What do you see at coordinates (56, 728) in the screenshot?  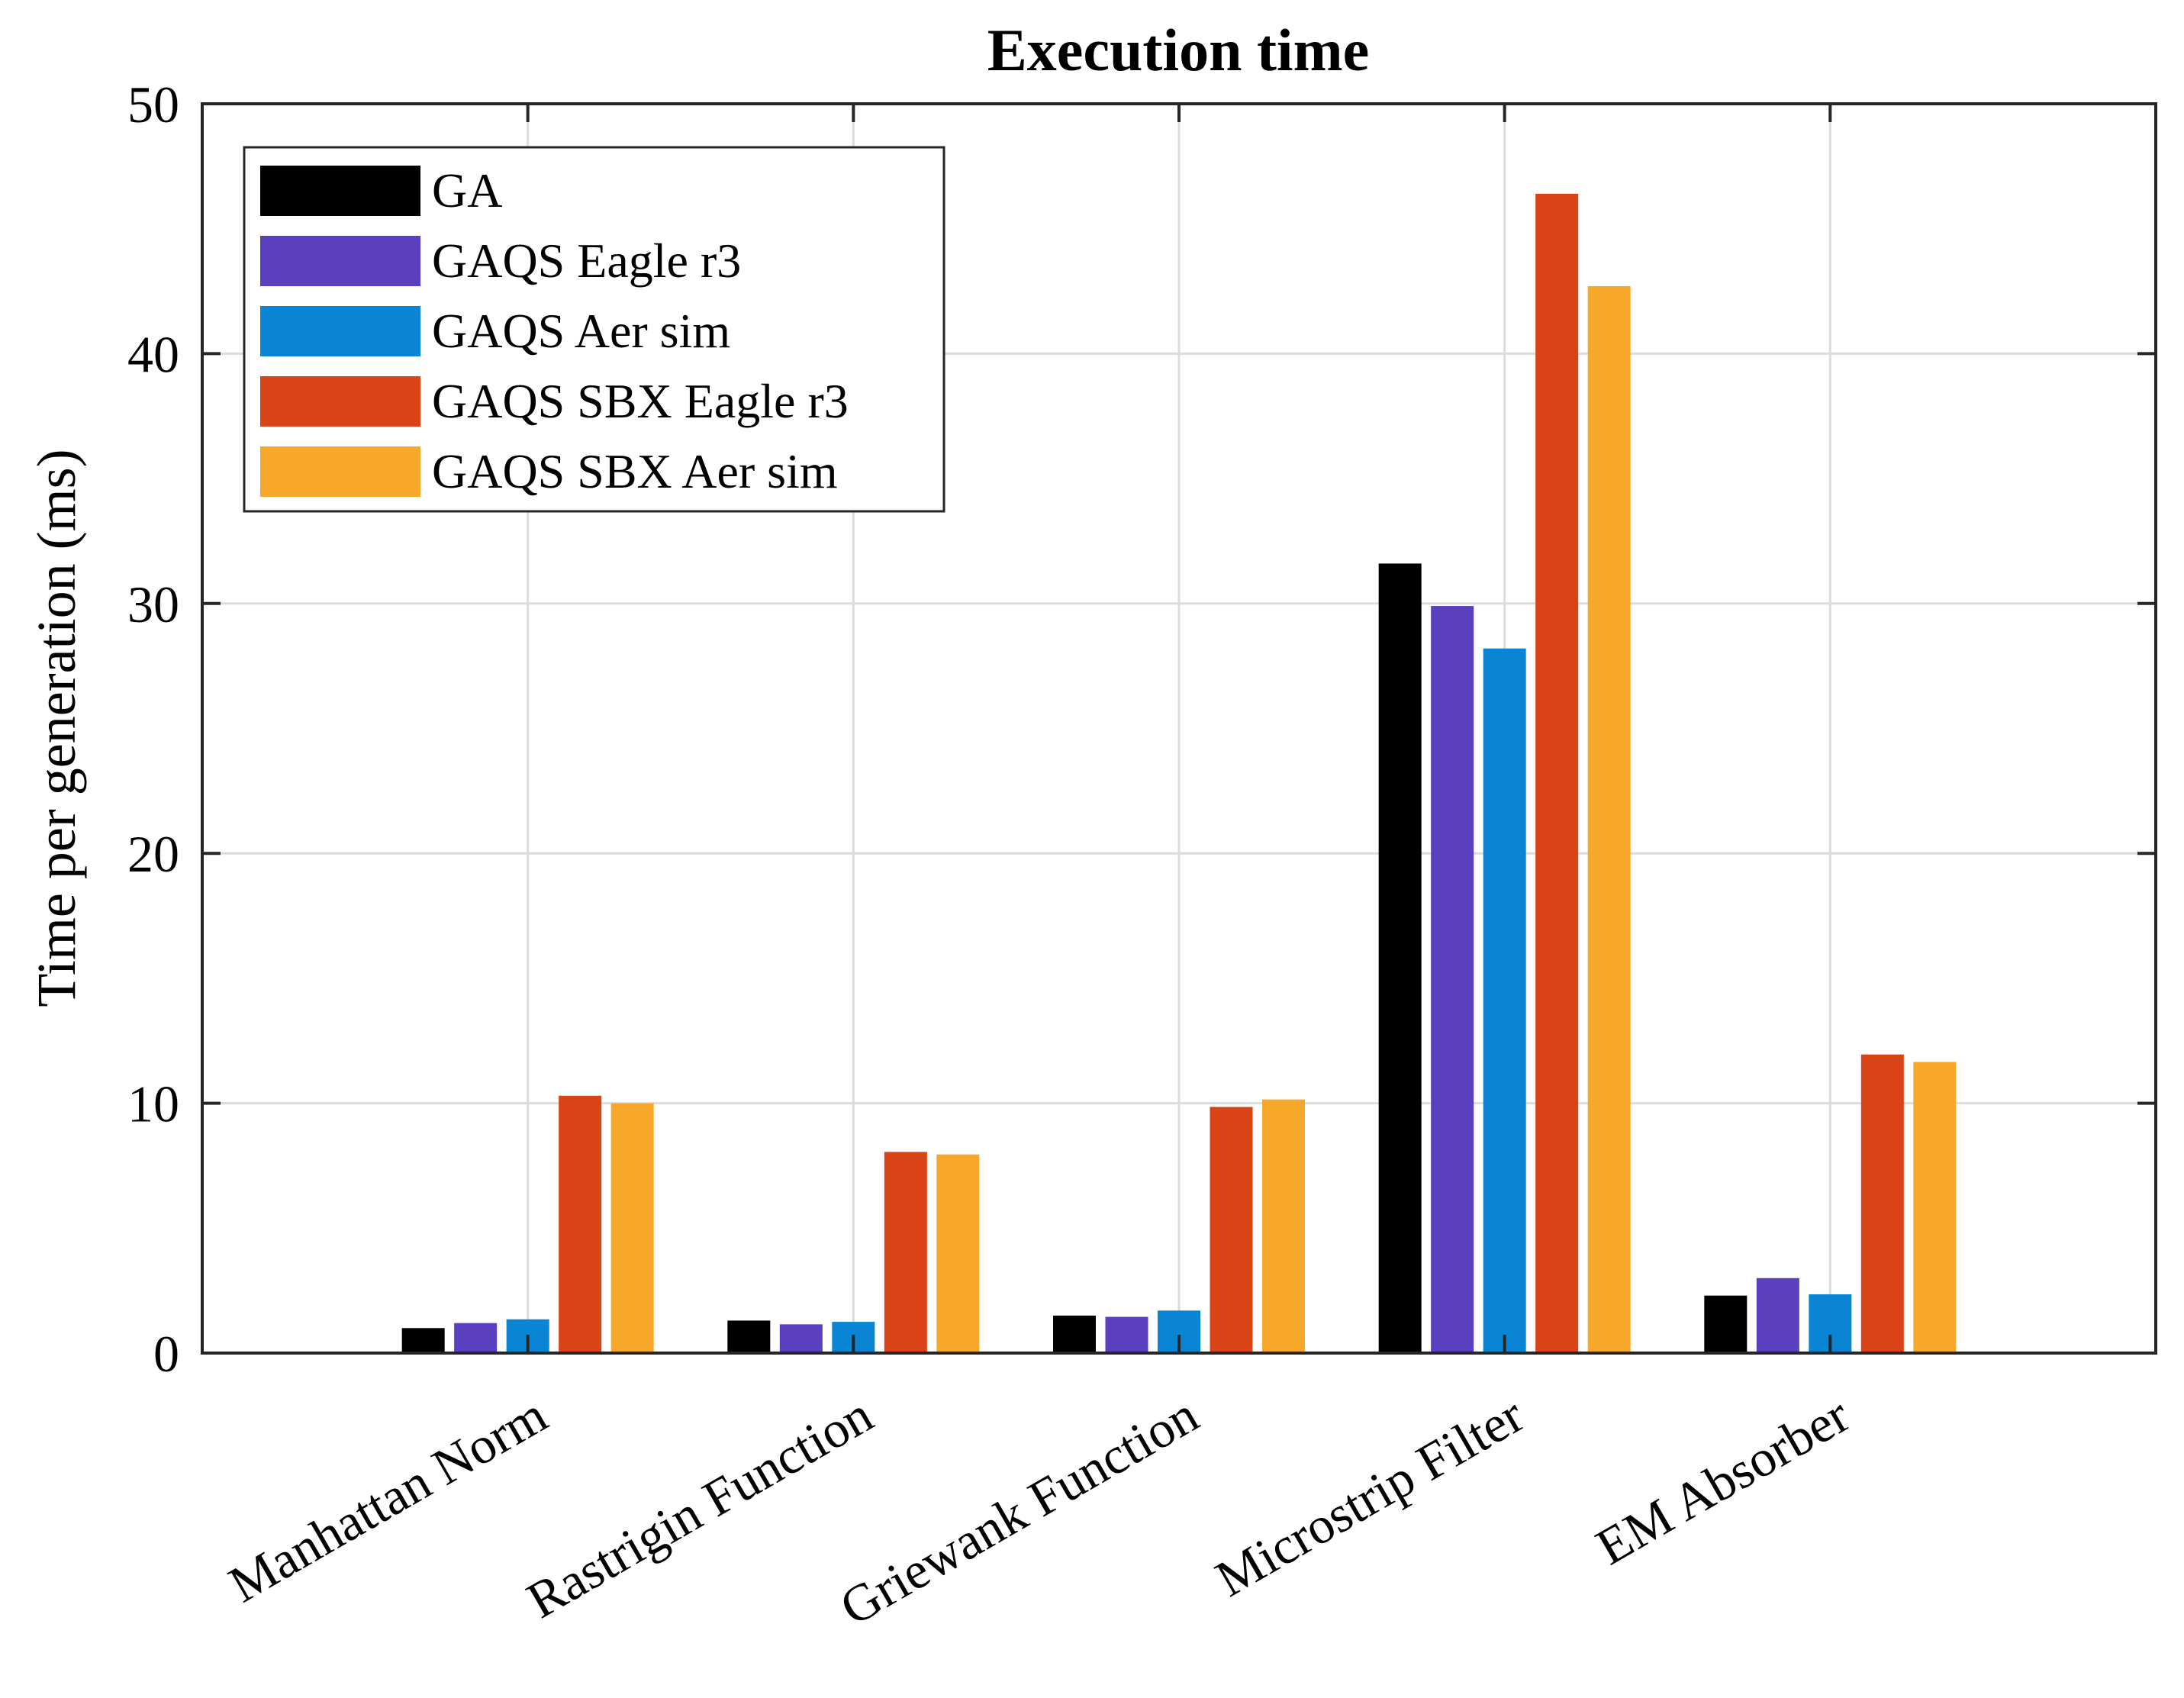 I see `y-axis-label: Time per generation (ms)` at bounding box center [56, 728].